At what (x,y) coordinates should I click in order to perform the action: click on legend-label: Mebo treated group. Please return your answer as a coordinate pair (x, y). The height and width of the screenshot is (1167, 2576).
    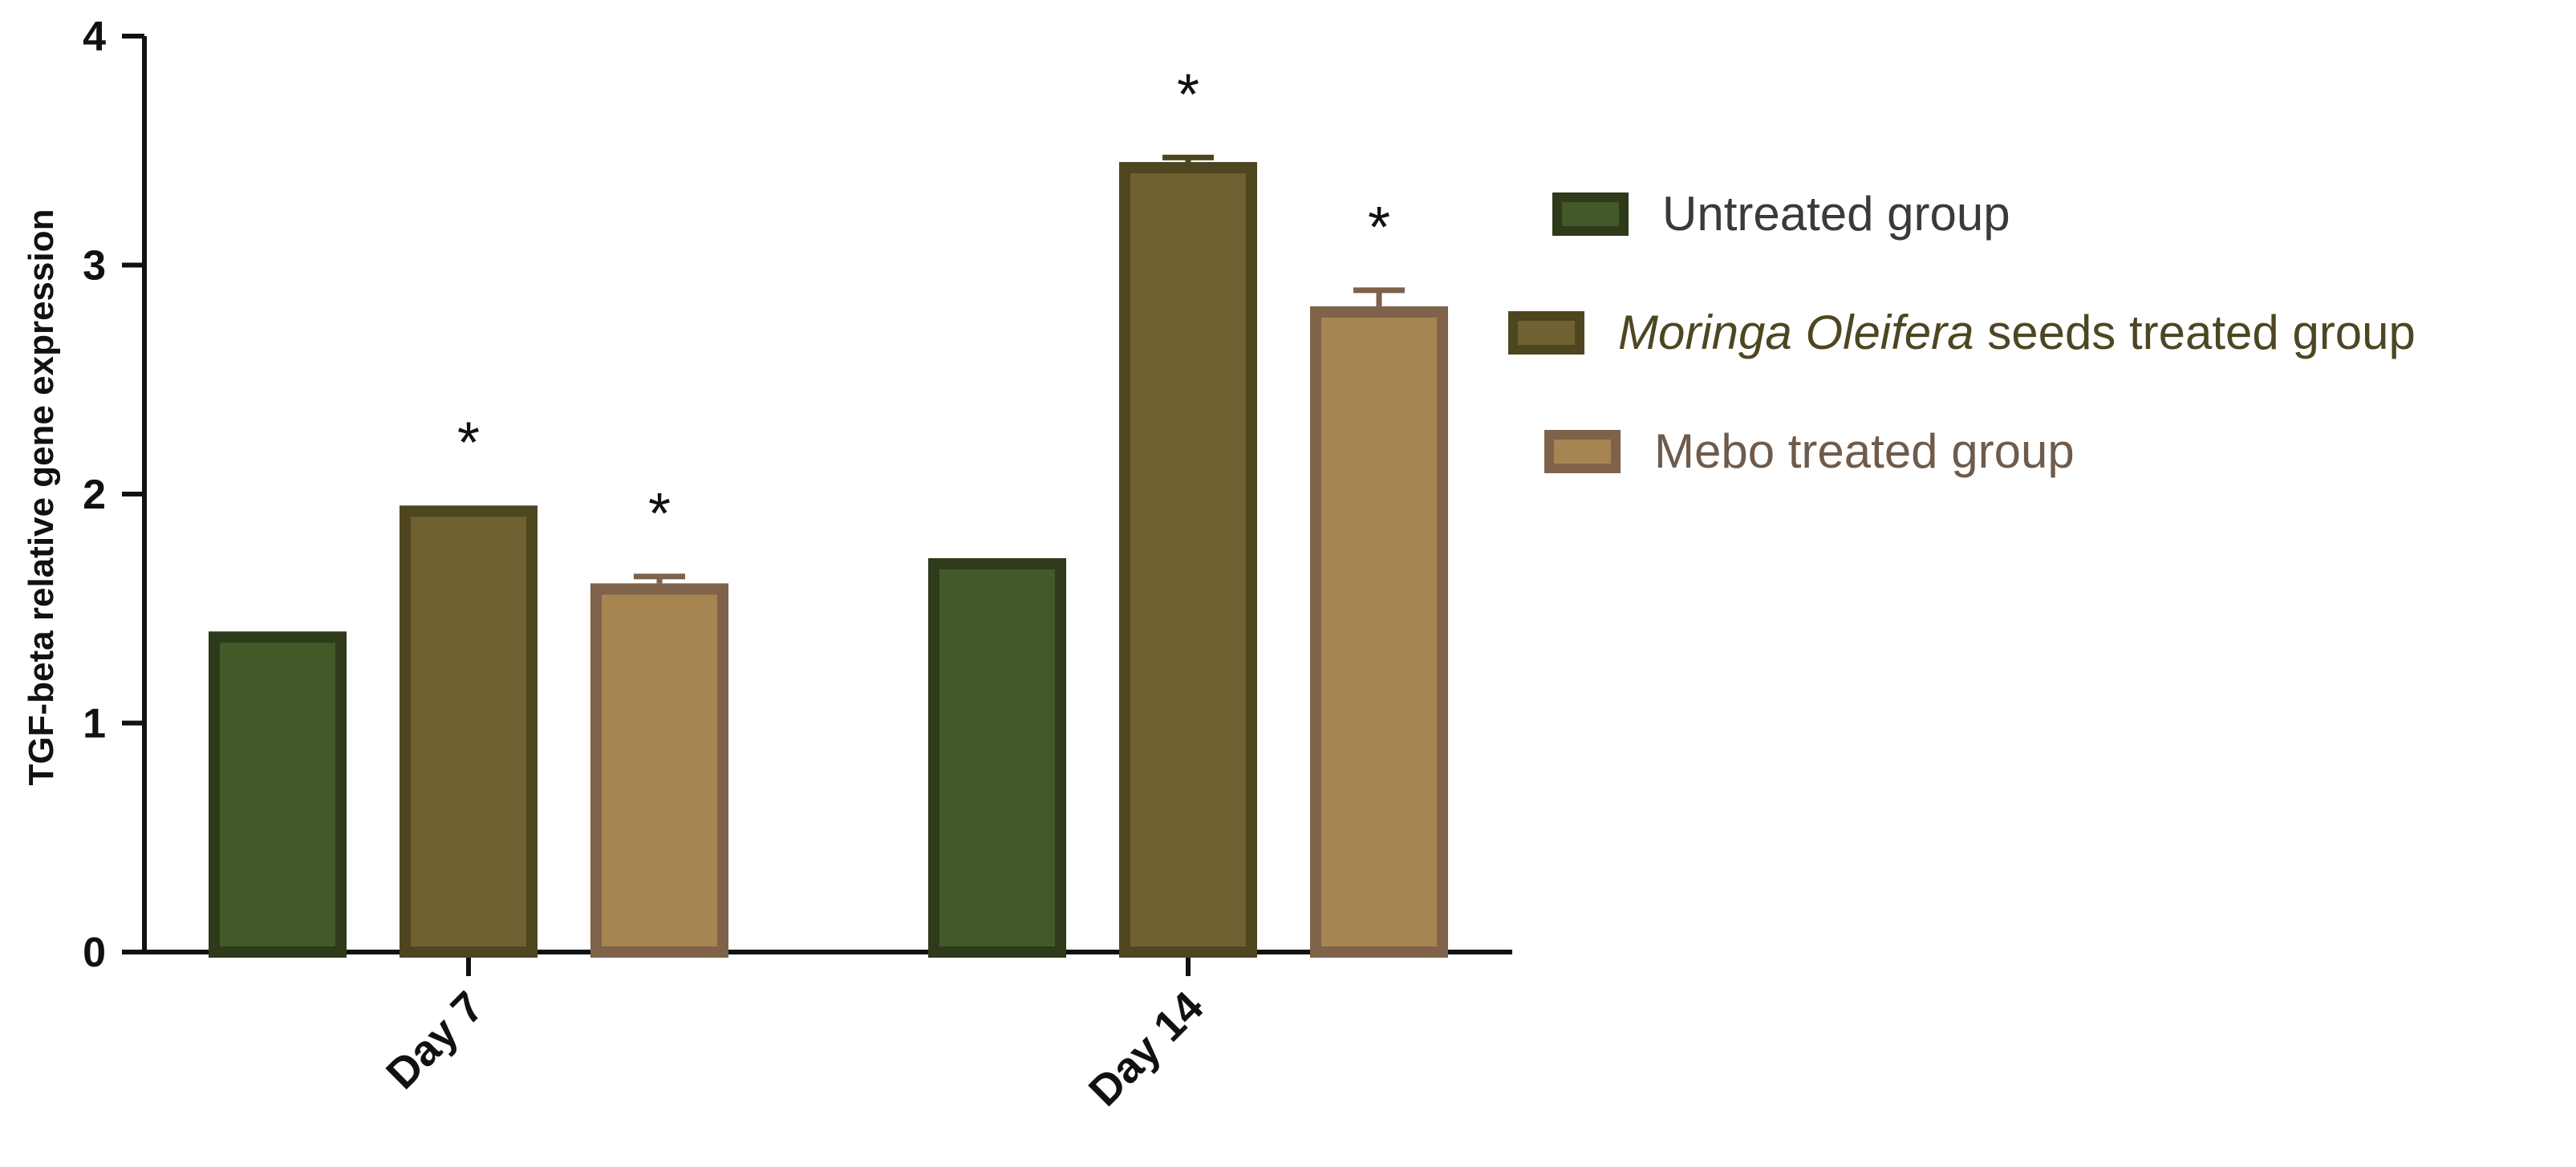
    Looking at the image, I should click on (1864, 451).